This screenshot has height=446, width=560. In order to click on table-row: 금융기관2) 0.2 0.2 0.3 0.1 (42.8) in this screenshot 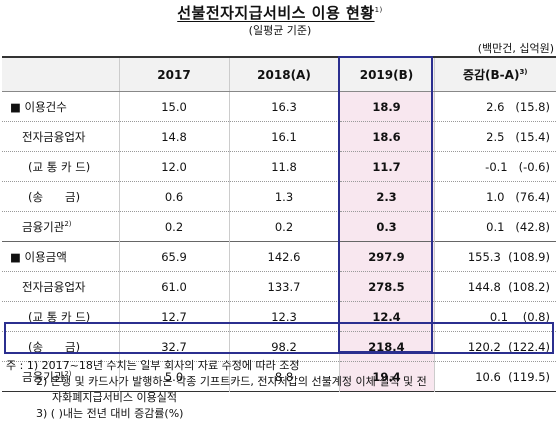, I will do `click(279, 226)`.